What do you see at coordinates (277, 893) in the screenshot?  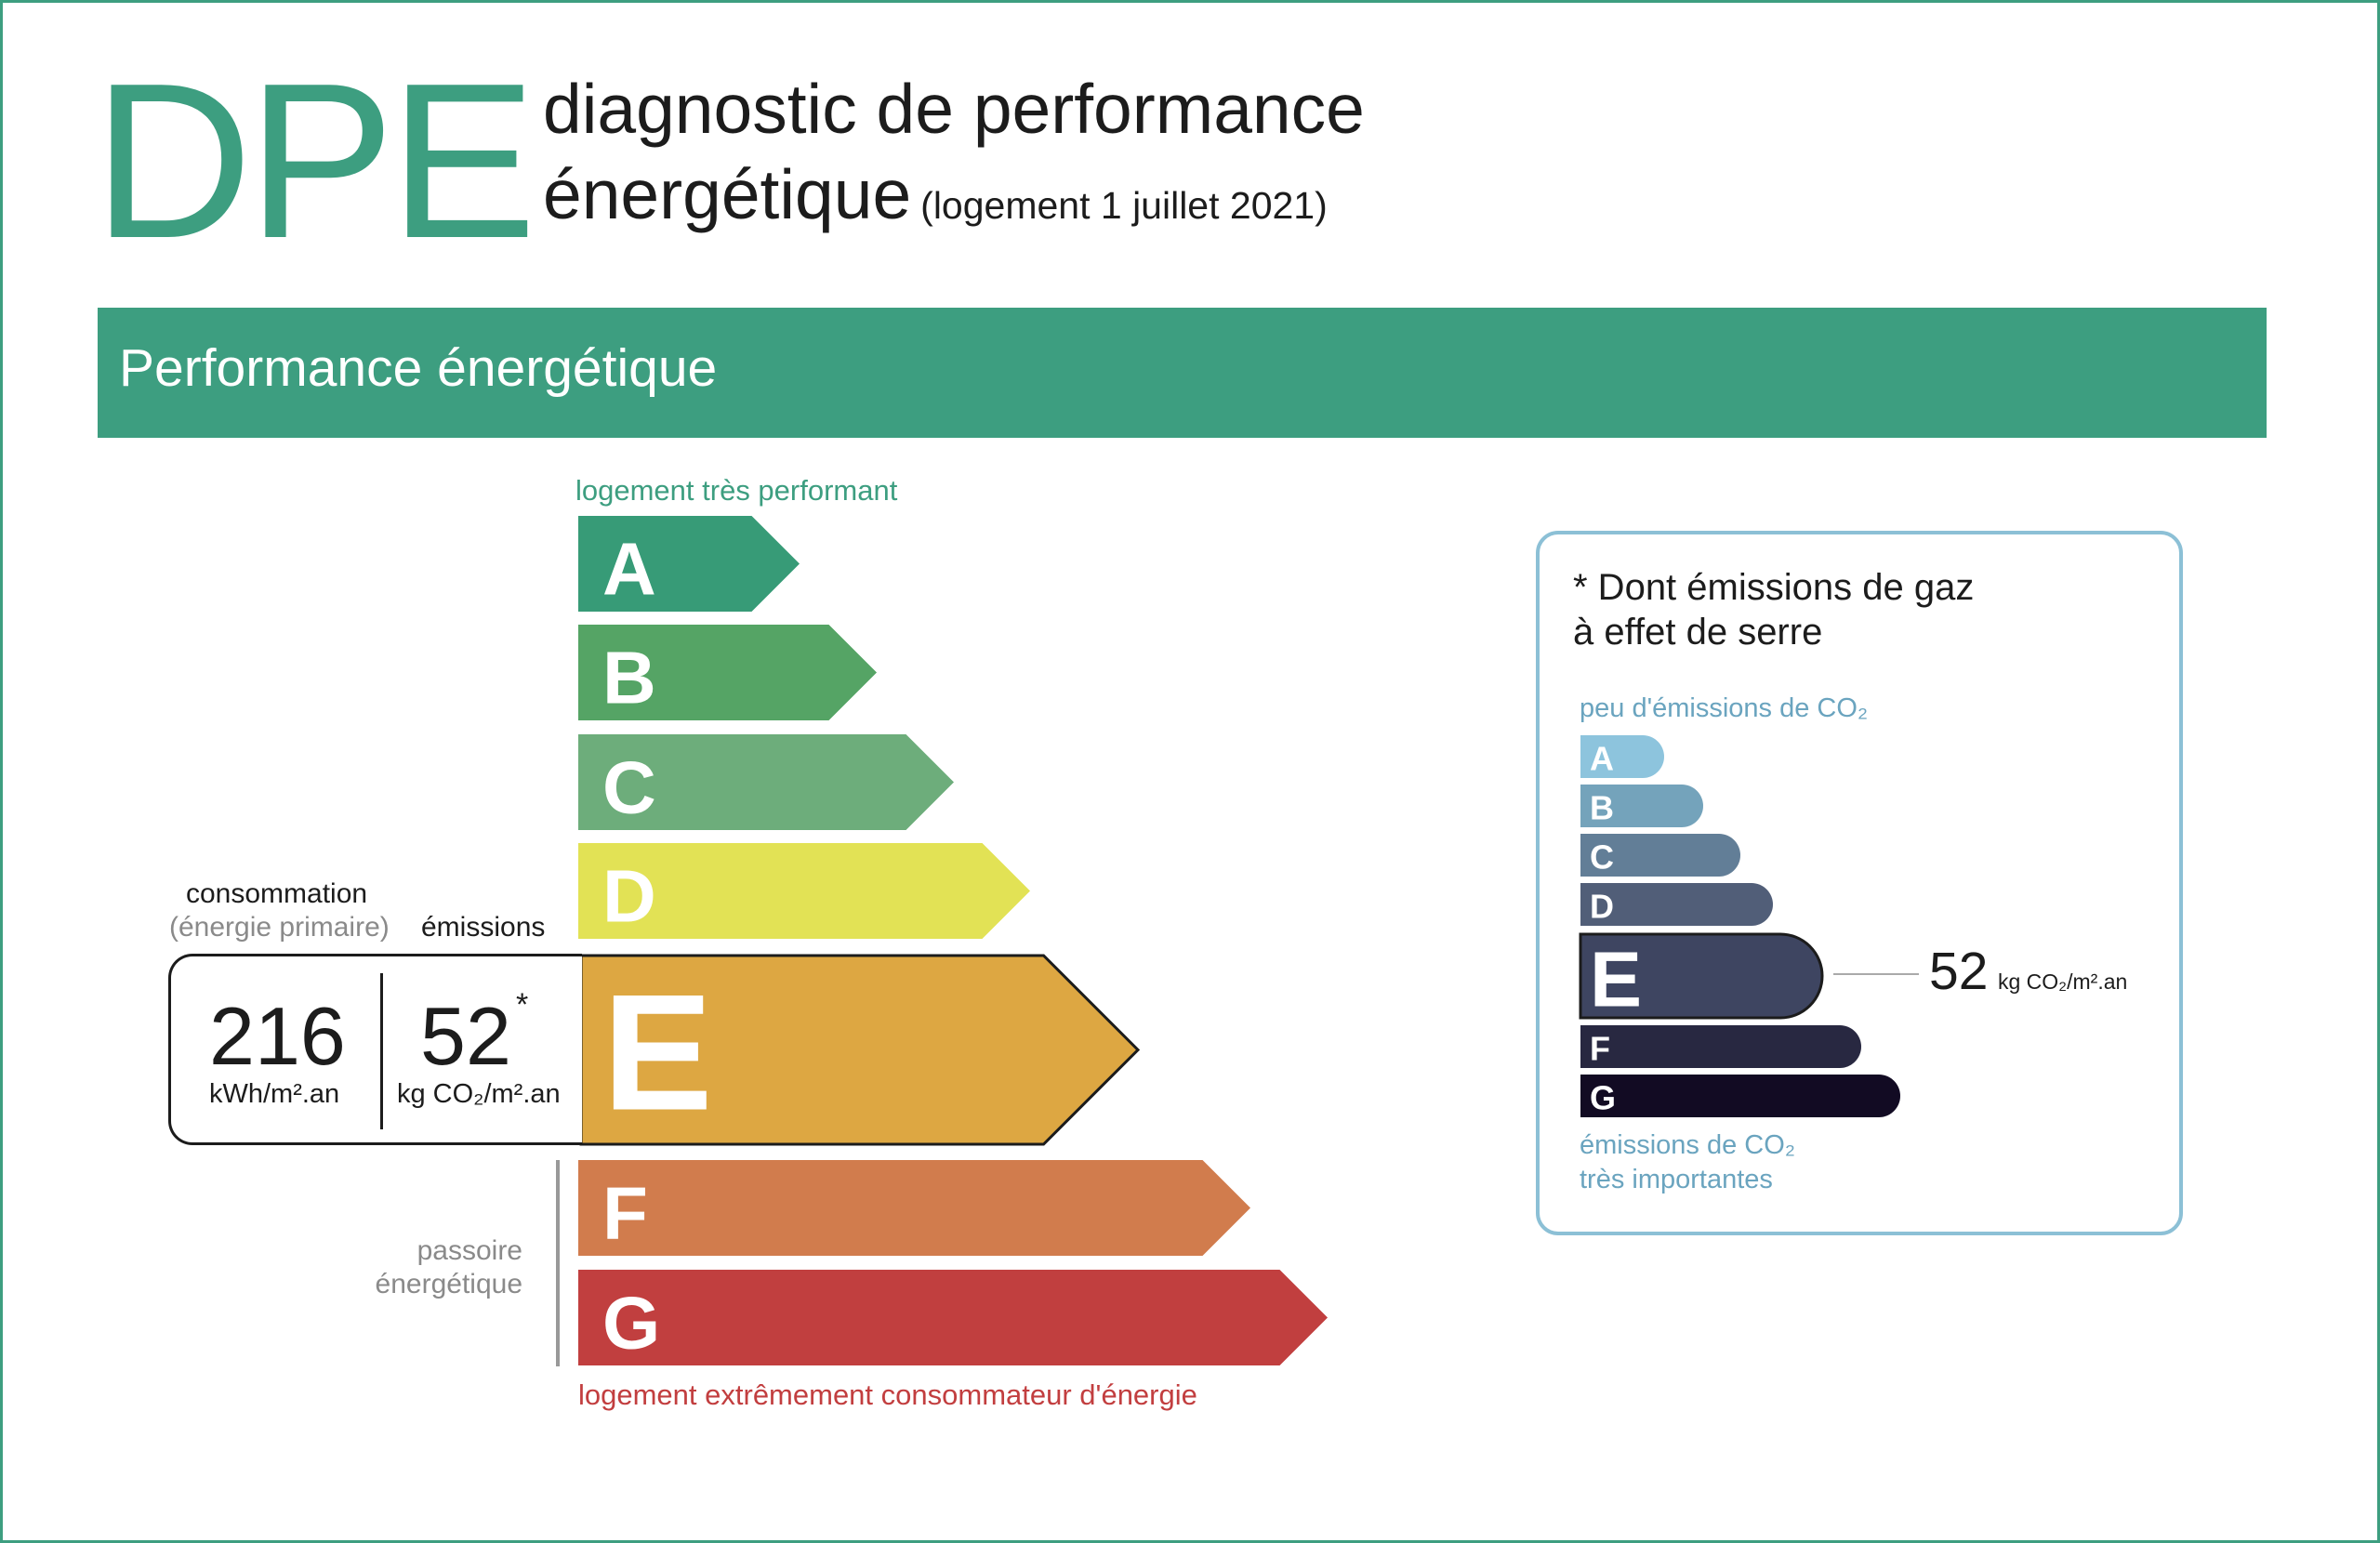 I see `consumption-heading: consommation` at bounding box center [277, 893].